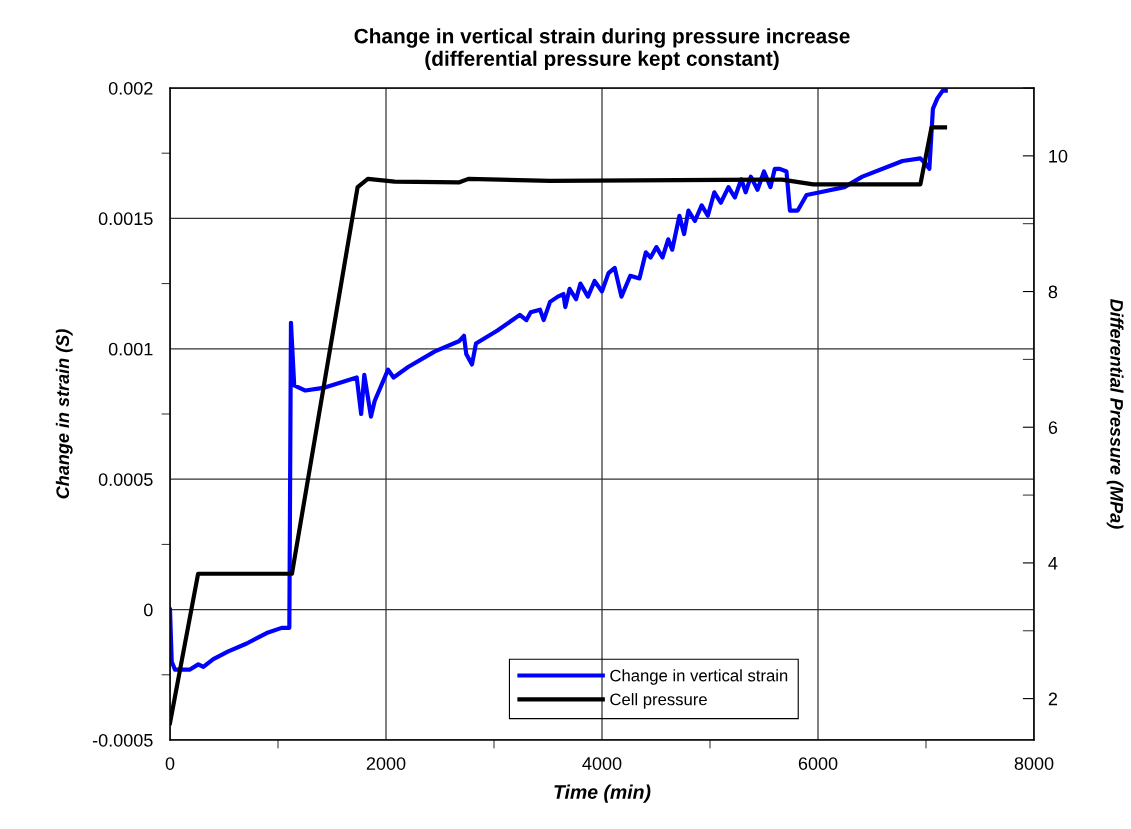  Describe the element at coordinates (602, 49) in the screenshot. I see `chart-title: Change in vertical strain during pressure increase (differential pressure kept constant)` at that location.